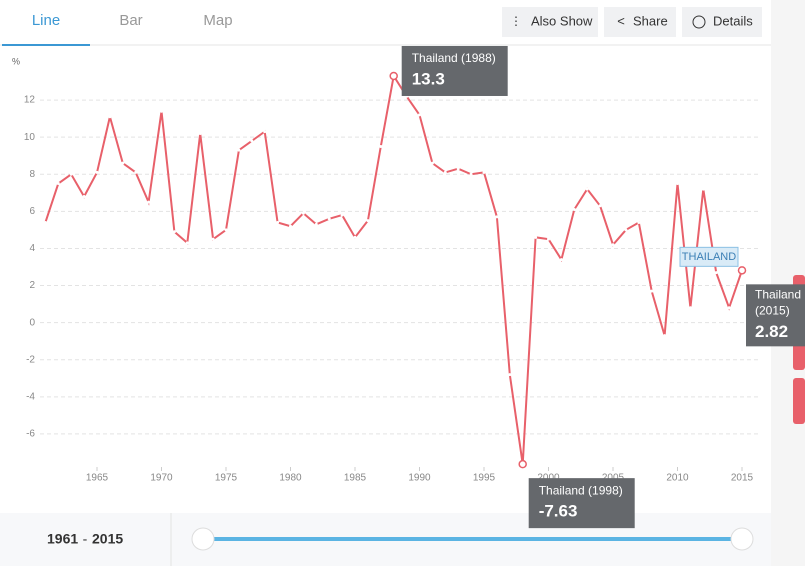 The width and height of the screenshot is (805, 566). Describe the element at coordinates (32, 322) in the screenshot. I see `y-tick-label: 0` at that location.